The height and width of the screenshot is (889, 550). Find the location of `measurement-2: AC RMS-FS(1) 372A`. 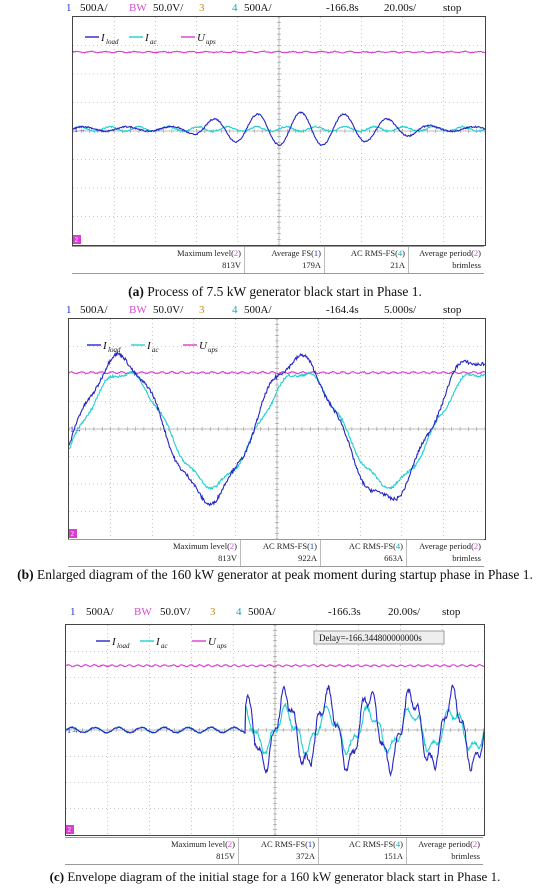

measurement-2: AC RMS-FS(1) 372A is located at coordinates (278, 851).